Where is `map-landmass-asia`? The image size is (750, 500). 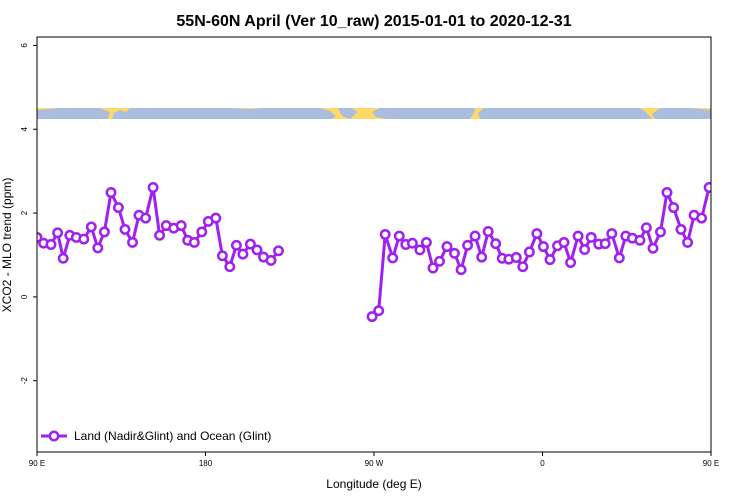
map-landmass-asia is located at coordinates (565, 113).